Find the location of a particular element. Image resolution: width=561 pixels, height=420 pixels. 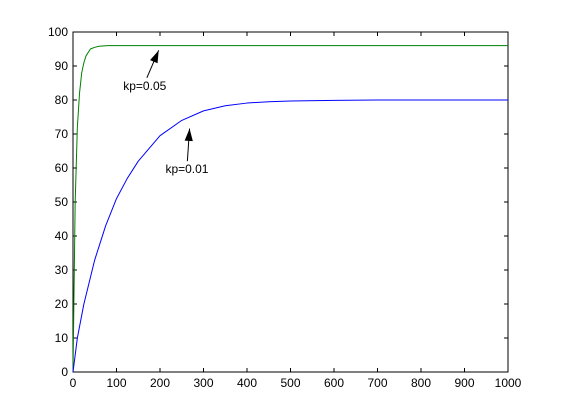

annotation-label-2: kp=0.01 is located at coordinates (186, 169).